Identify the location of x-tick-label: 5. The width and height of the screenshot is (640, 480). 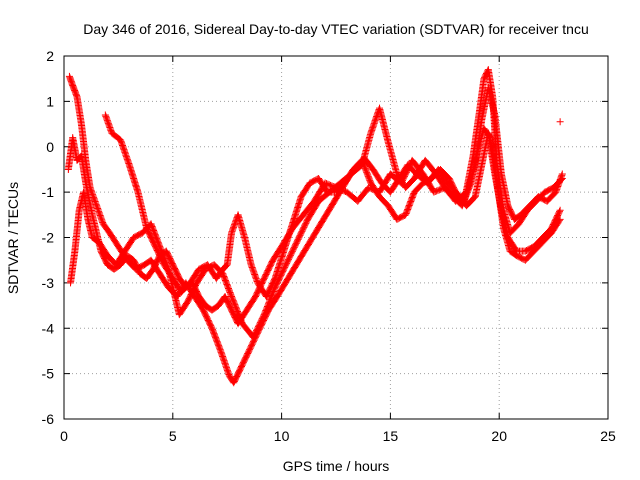
(173, 436).